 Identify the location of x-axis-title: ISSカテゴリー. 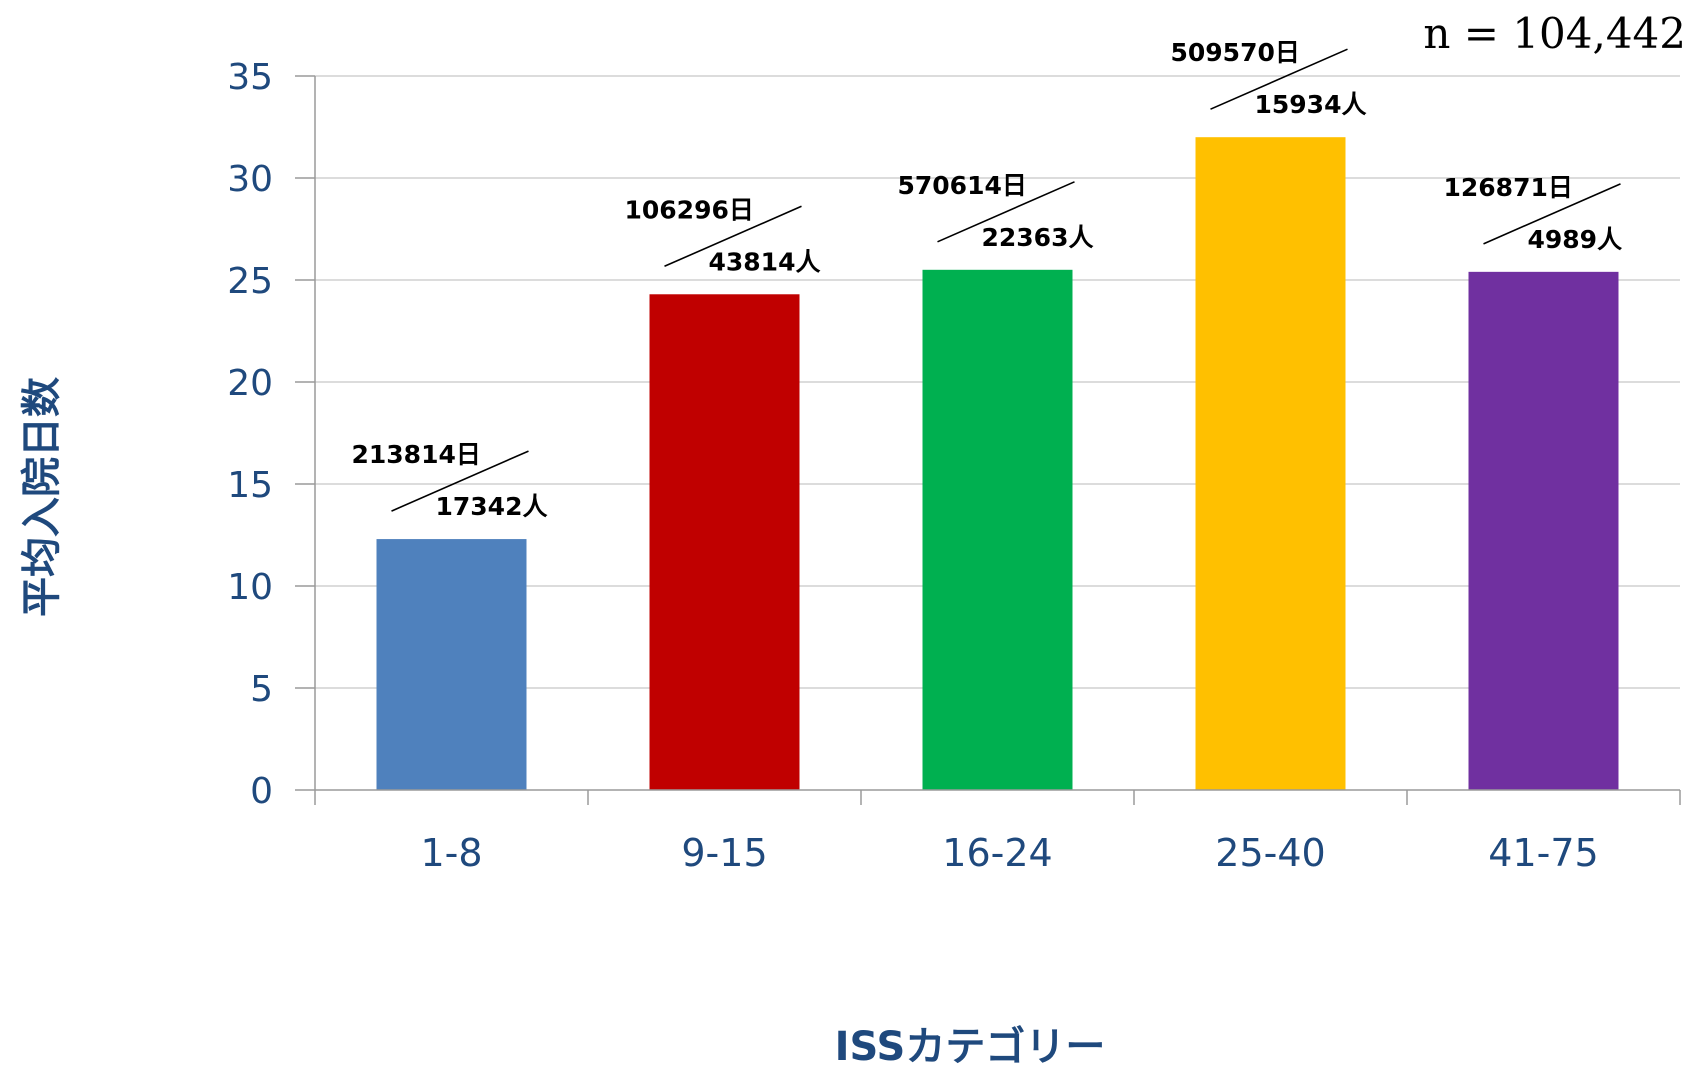
(970, 1045).